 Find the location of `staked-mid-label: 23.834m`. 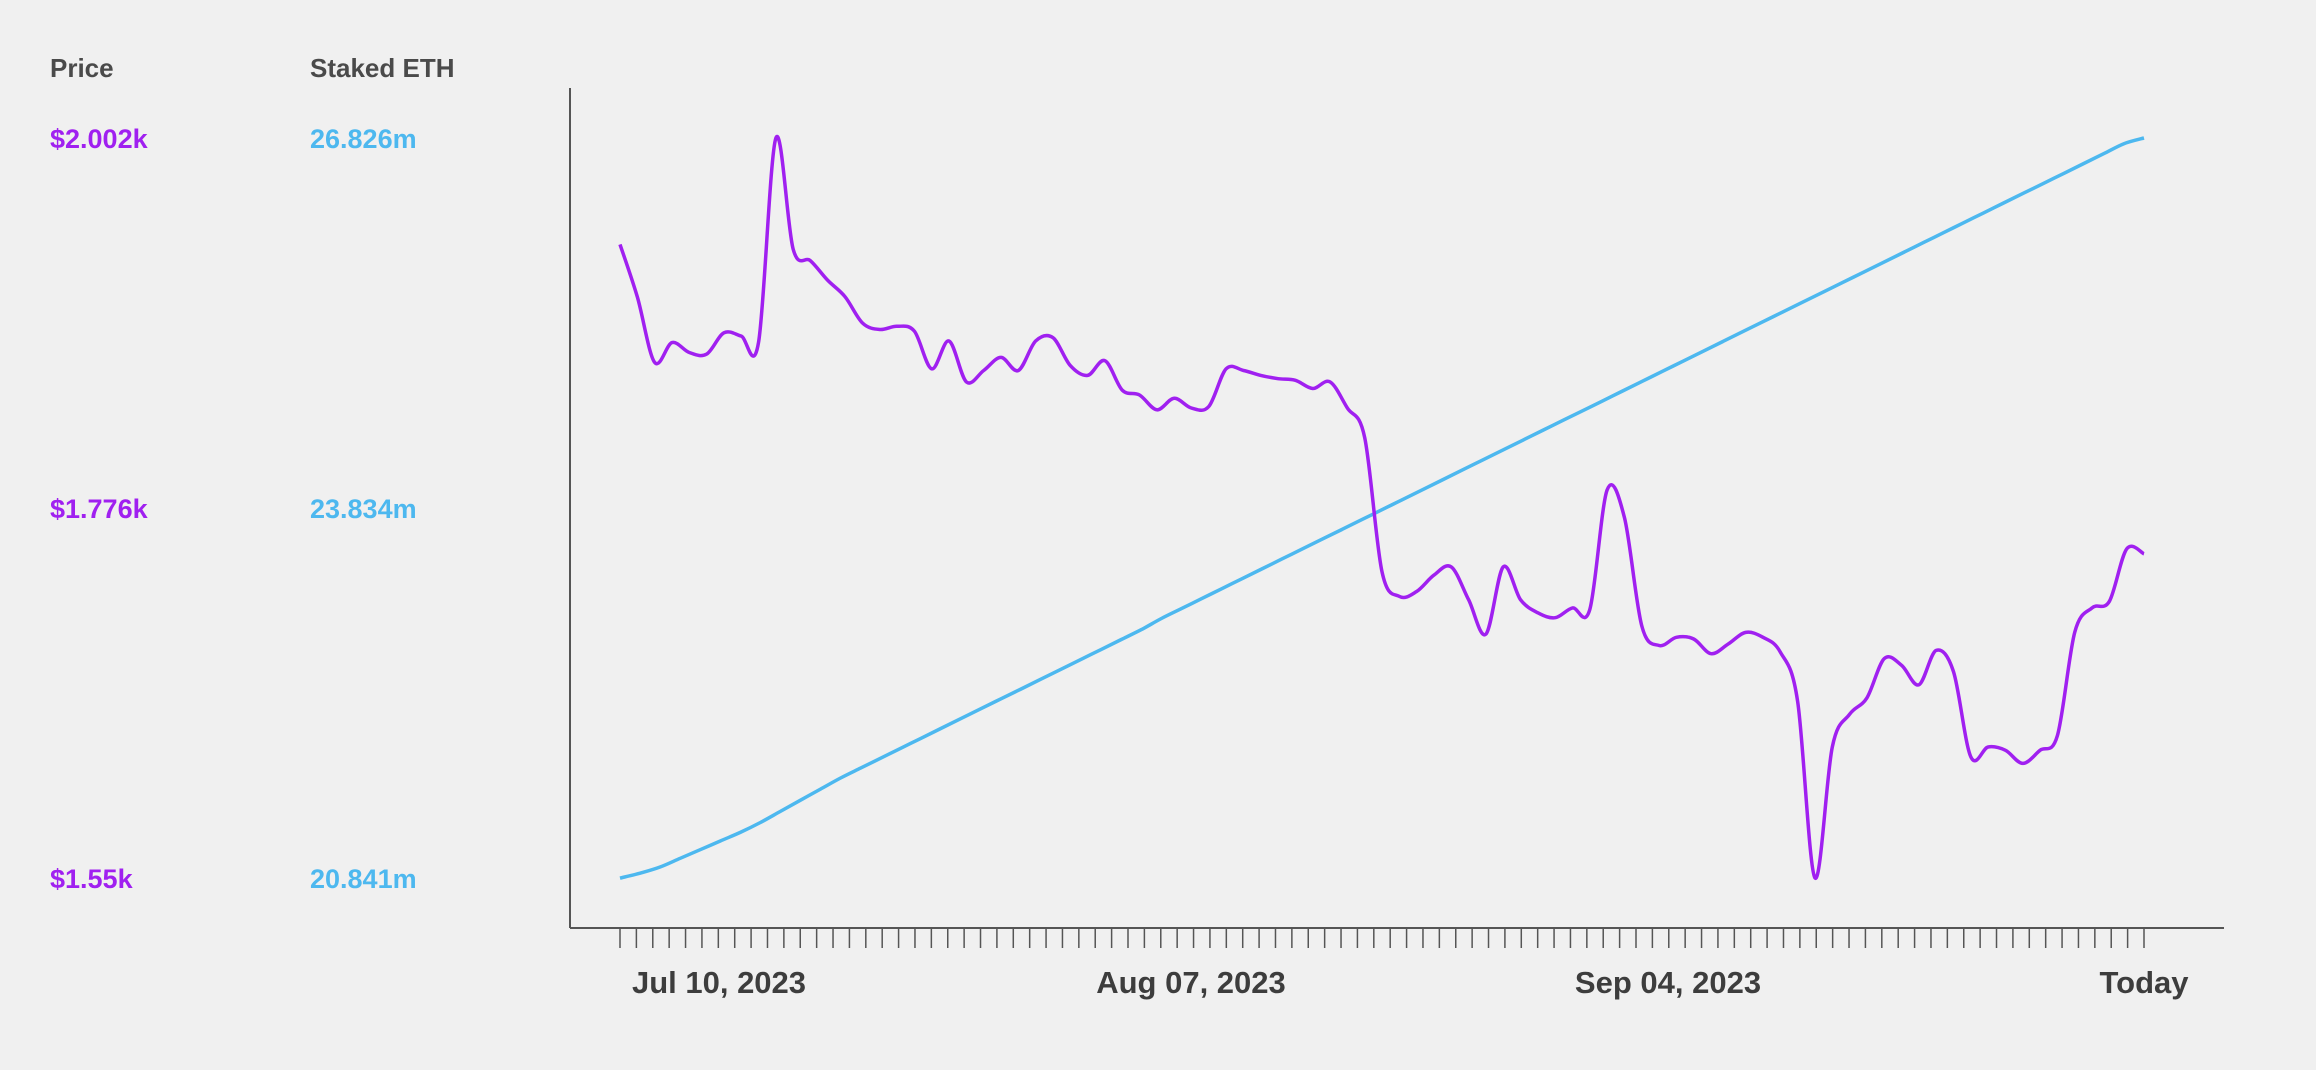

staked-mid-label: 23.834m is located at coordinates (363, 509).